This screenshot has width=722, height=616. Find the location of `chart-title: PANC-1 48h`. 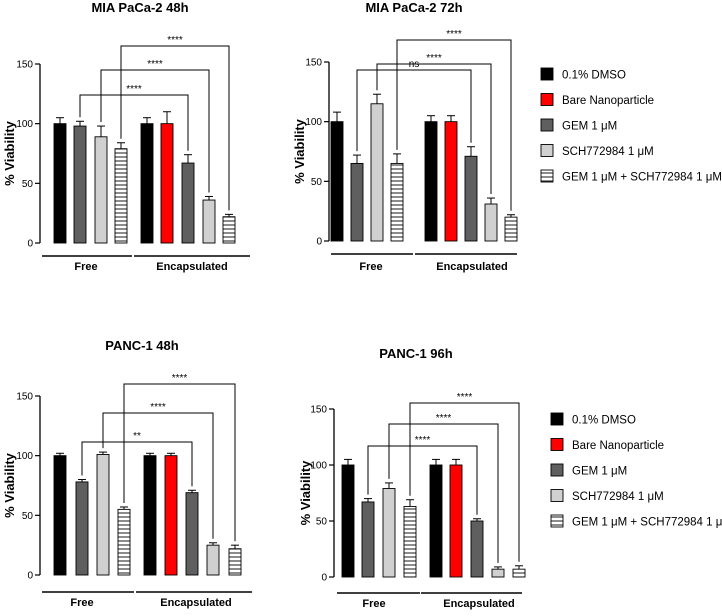

chart-title: PANC-1 48h is located at coordinates (142, 345).